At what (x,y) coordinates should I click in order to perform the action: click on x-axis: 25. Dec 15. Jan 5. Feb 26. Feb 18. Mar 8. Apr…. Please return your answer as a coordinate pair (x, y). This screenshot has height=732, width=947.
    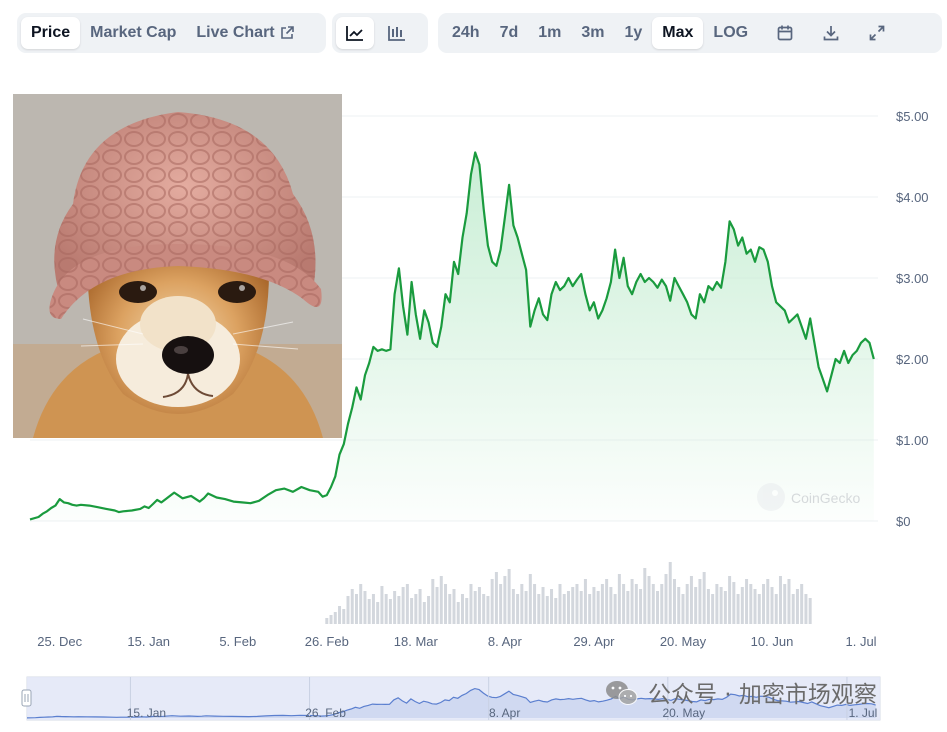
    Looking at the image, I should click on (456, 641).